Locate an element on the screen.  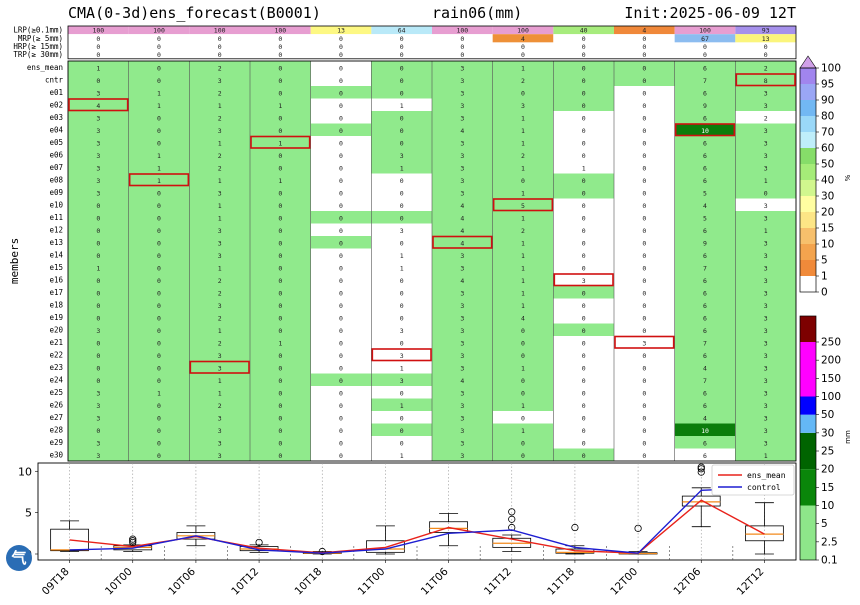
member-cell-value: 10 is located at coordinates (705, 431).